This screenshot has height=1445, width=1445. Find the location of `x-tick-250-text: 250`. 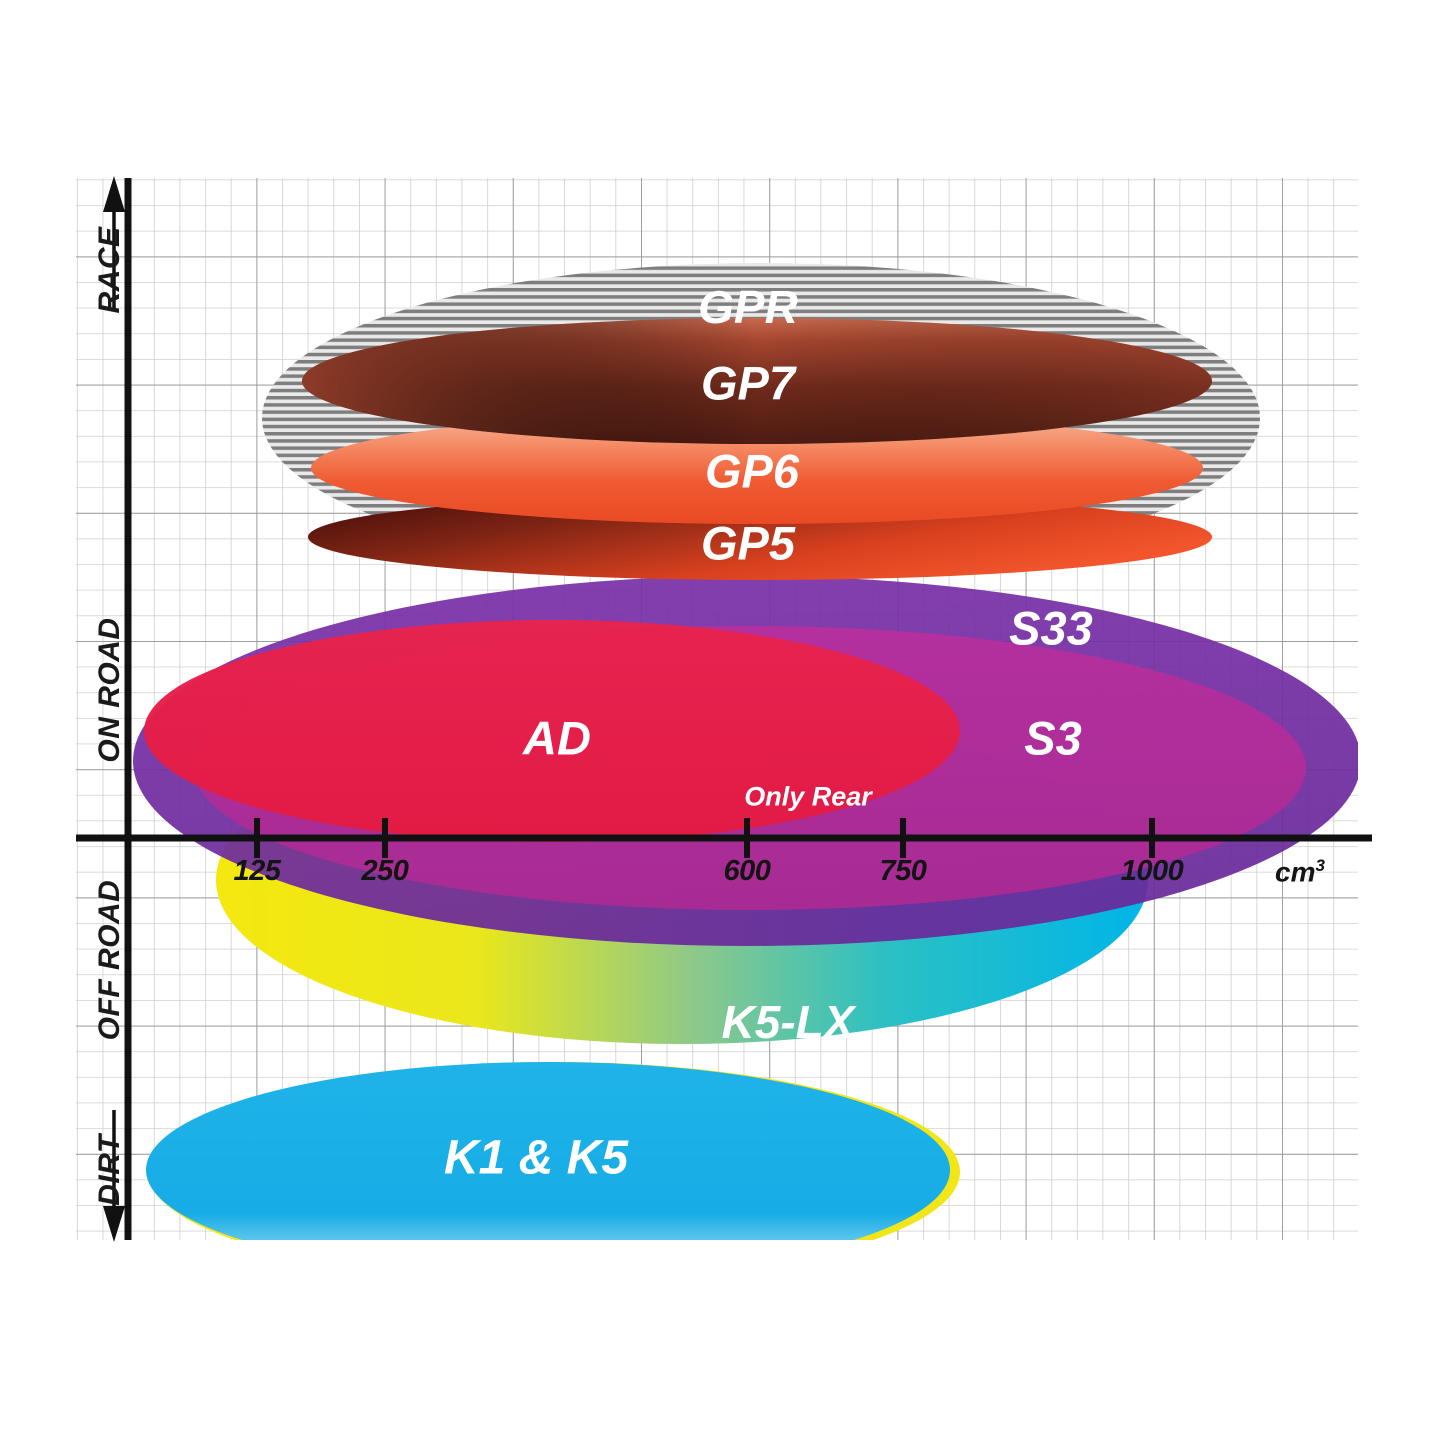

x-tick-250-text: 250 is located at coordinates (385, 871).